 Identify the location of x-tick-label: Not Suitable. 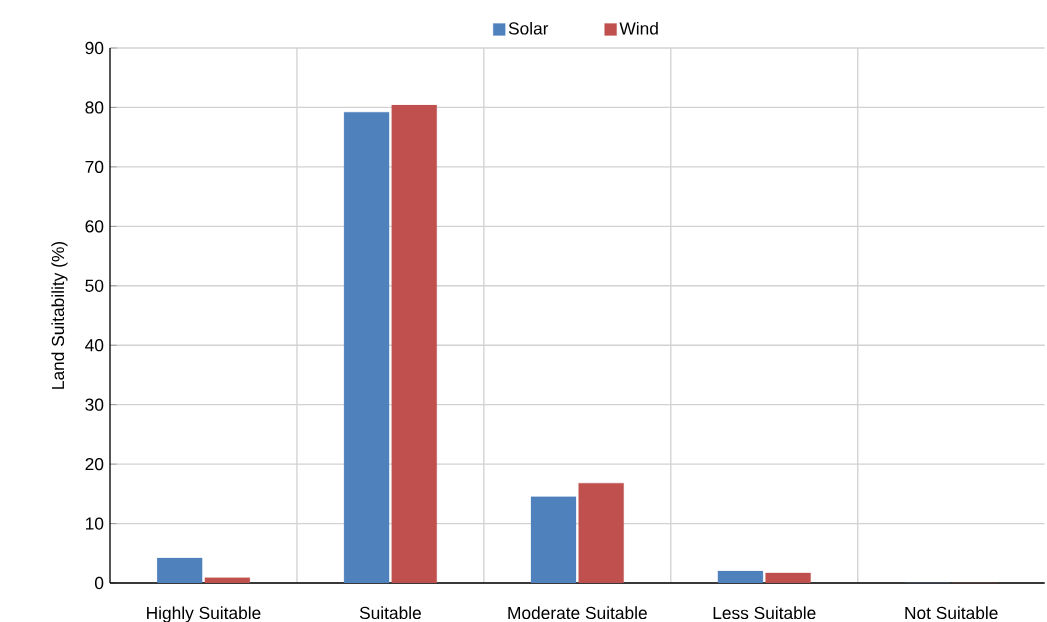
(951, 613).